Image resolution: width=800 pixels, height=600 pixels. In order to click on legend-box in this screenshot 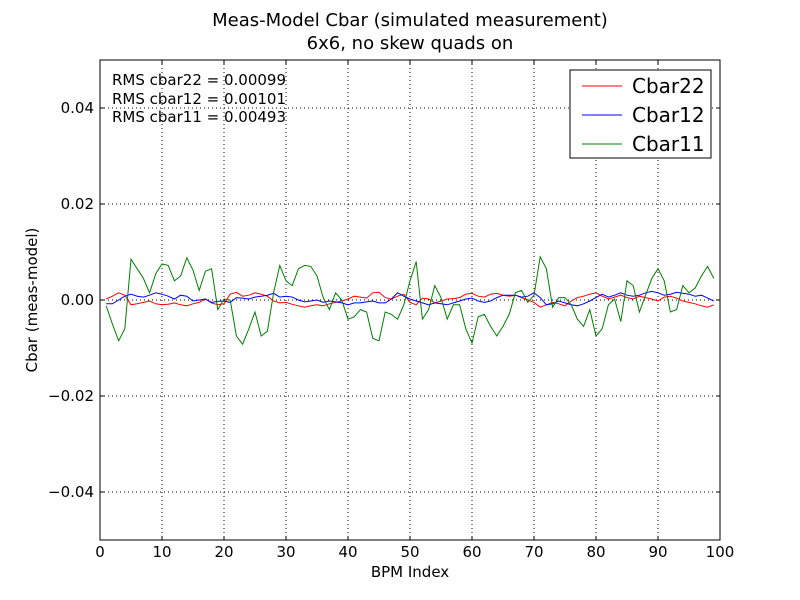, I will do `click(640, 114)`.